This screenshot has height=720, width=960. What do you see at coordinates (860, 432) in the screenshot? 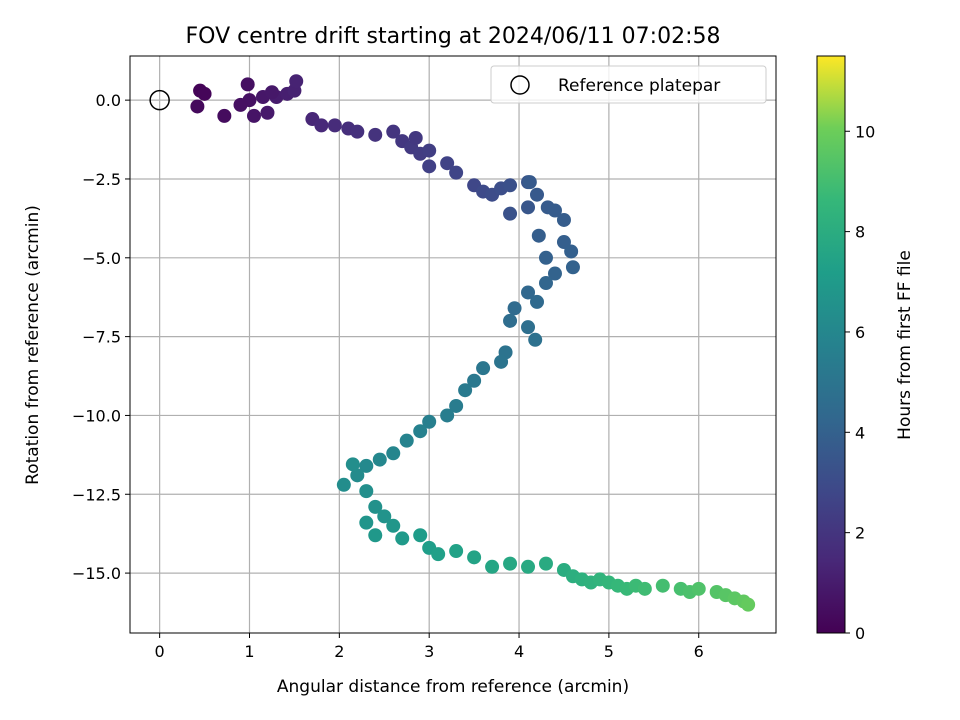
I see `colorbar-tick-label: 4` at bounding box center [860, 432].